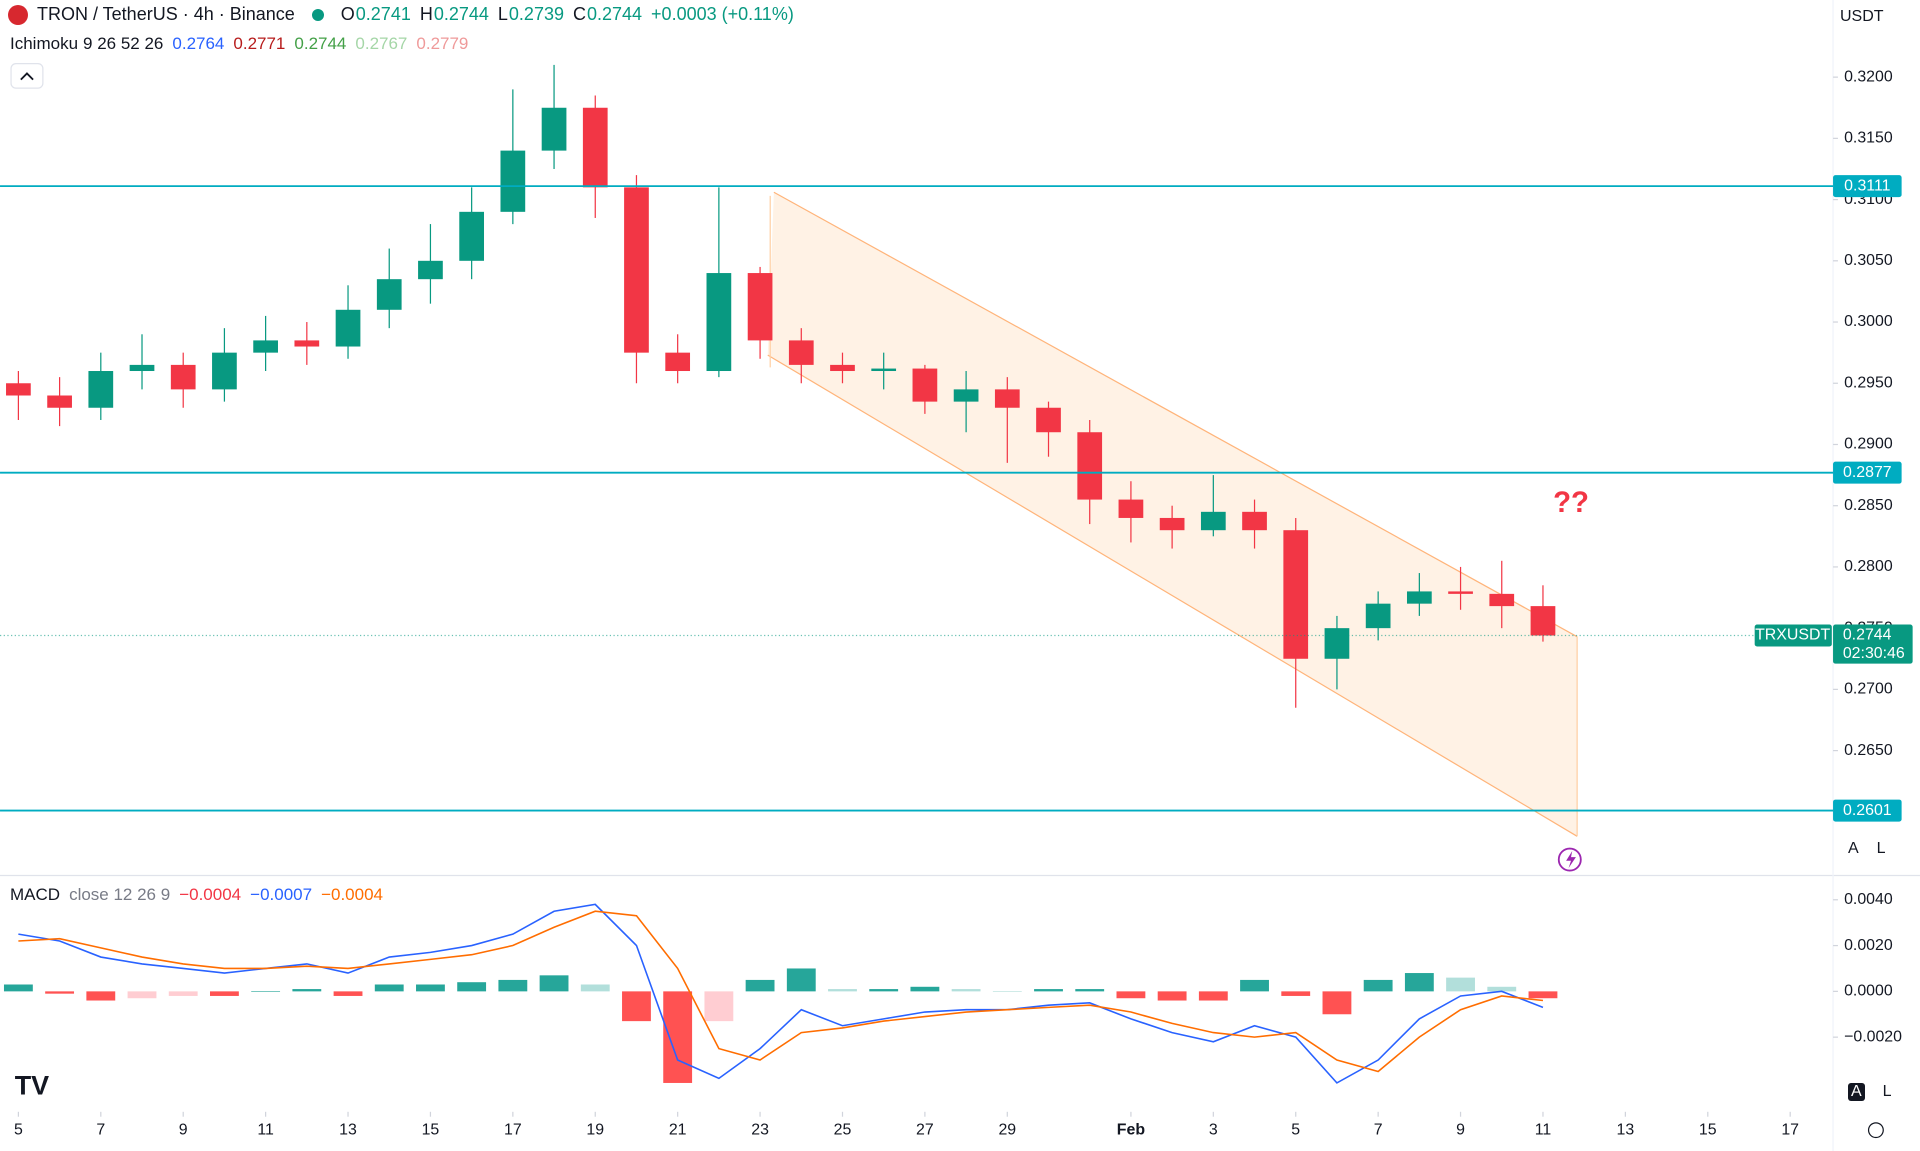  What do you see at coordinates (925, 1129) in the screenshot?
I see `x-tick-label: 27` at bounding box center [925, 1129].